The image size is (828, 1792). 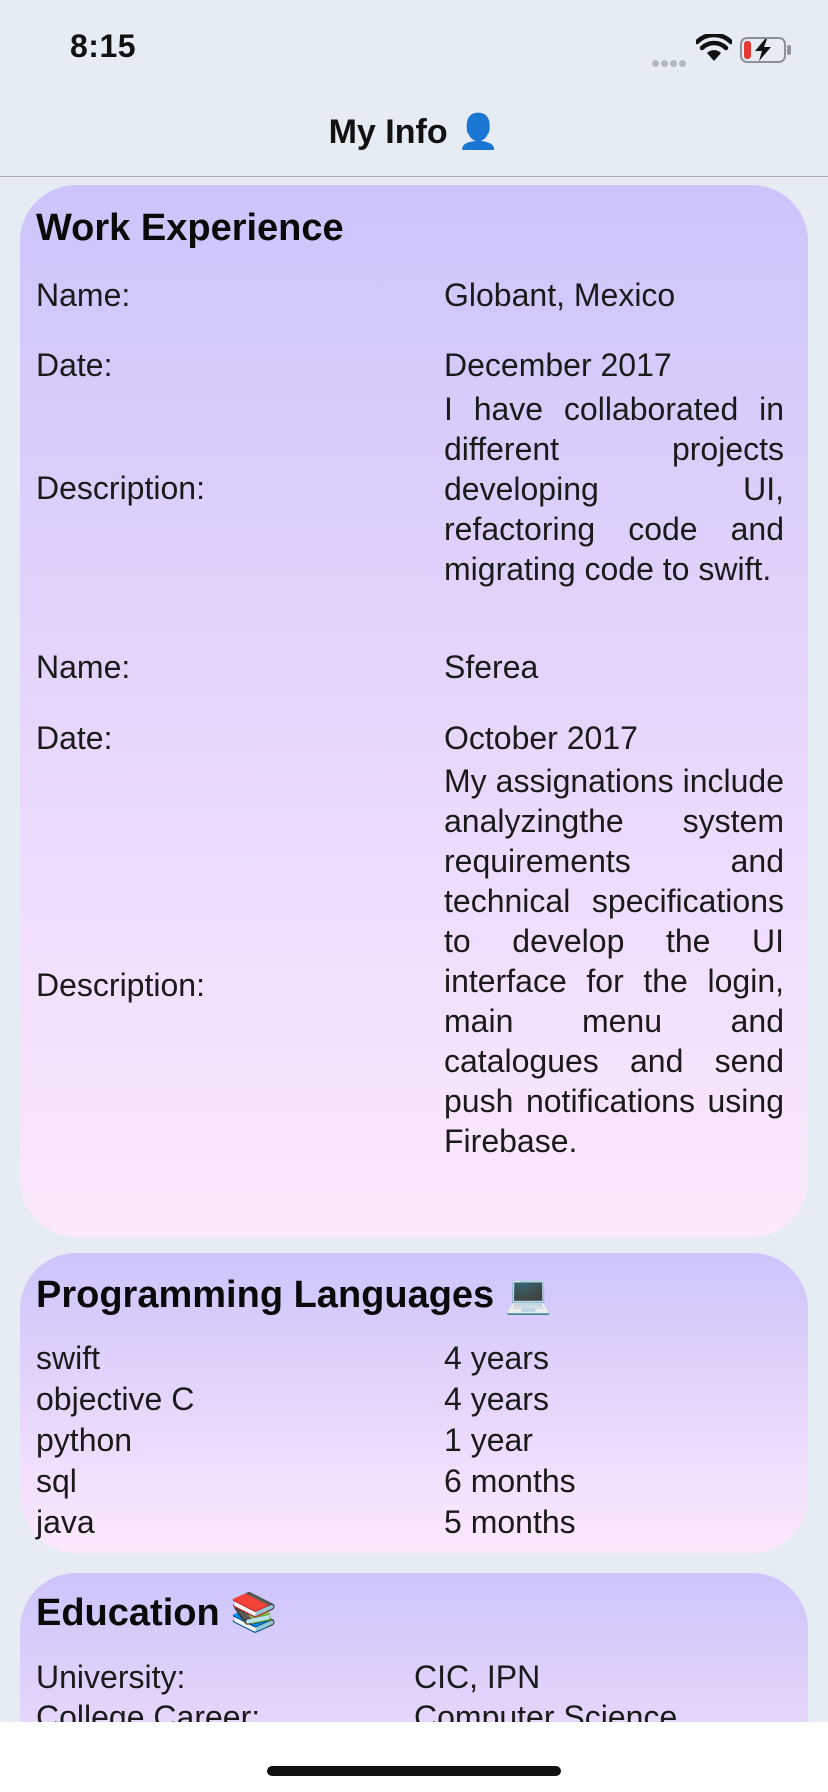 What do you see at coordinates (510, 1522) in the screenshot?
I see `language-duration: 5 months` at bounding box center [510, 1522].